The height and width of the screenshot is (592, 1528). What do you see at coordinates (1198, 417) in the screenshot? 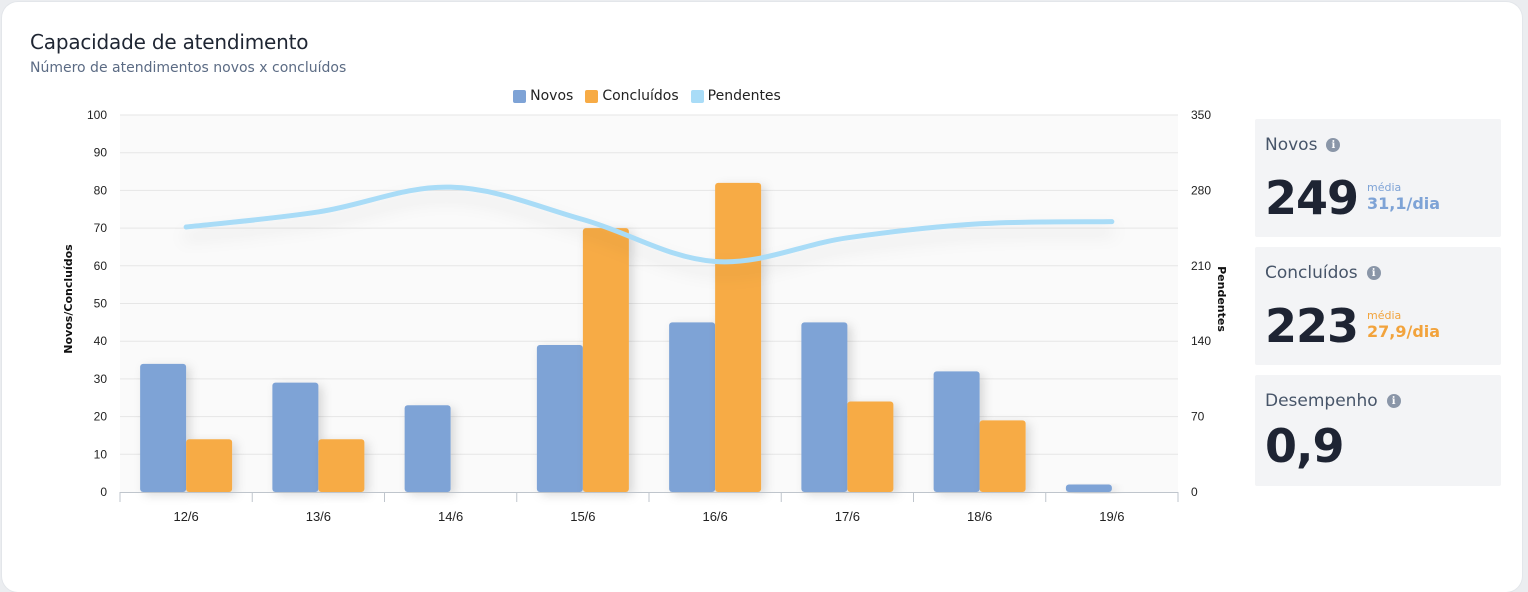
I see `y2-tick-label: 70` at bounding box center [1198, 417].